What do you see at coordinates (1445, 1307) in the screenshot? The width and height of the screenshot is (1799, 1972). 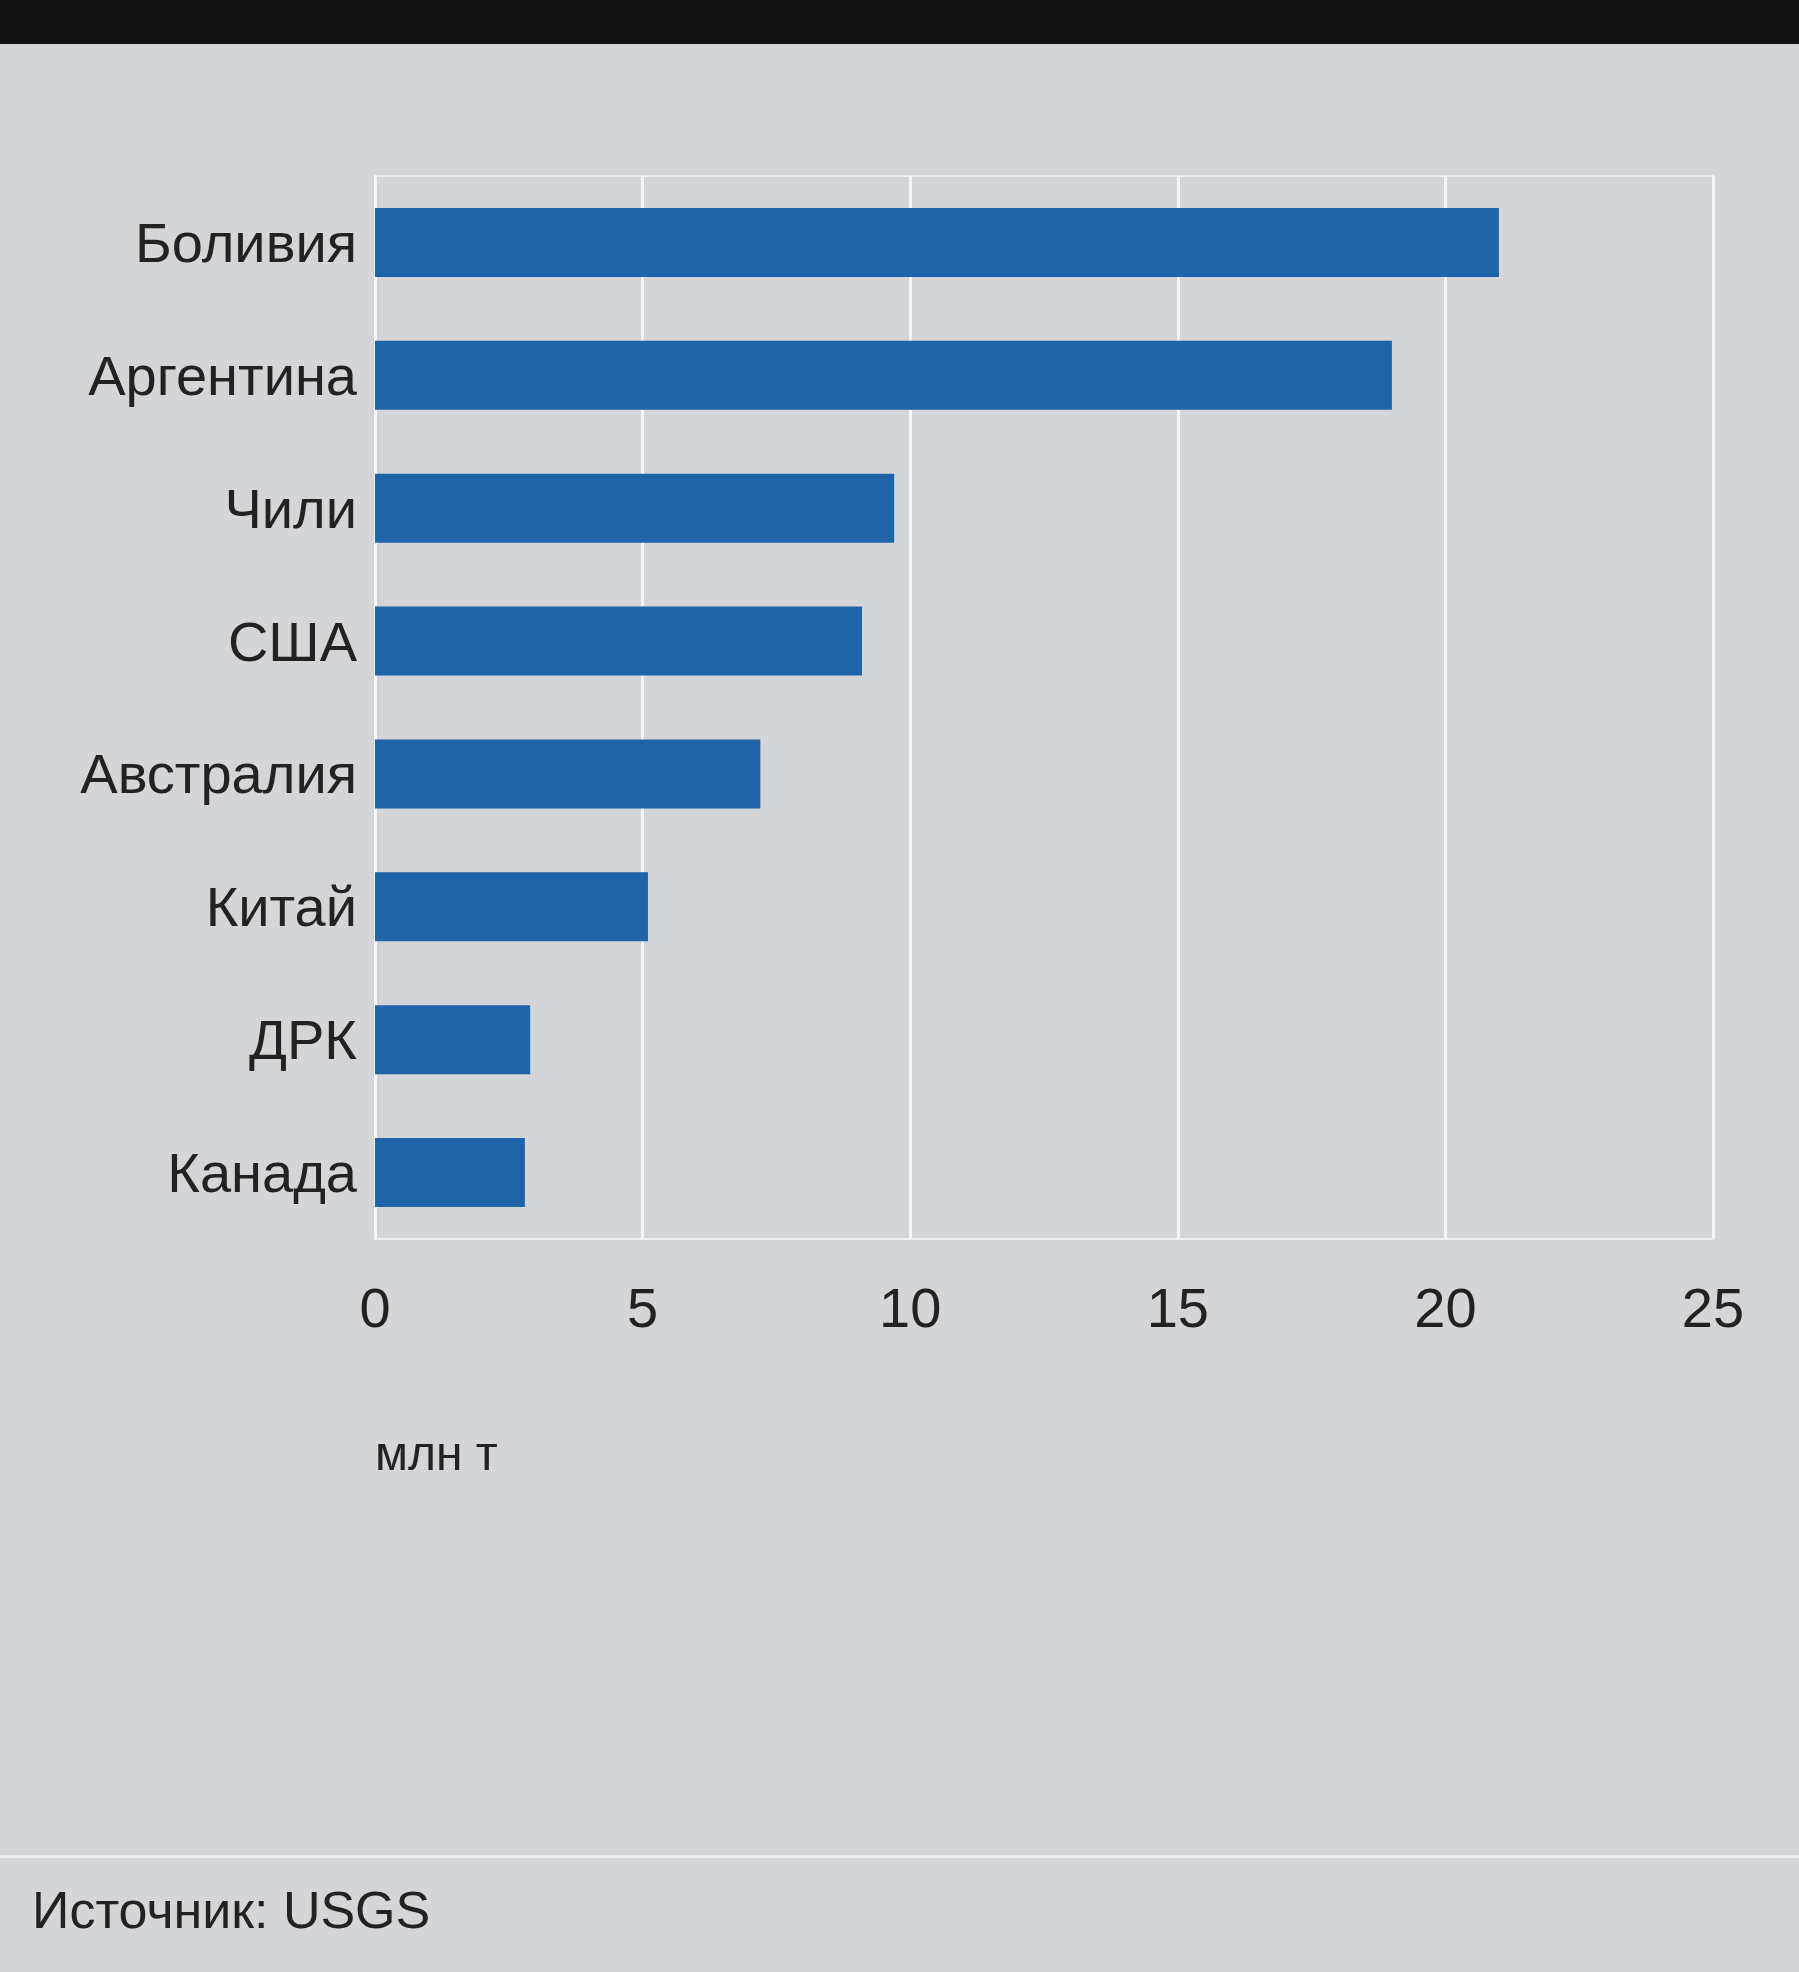 I see `x-tick-label: 20` at bounding box center [1445, 1307].